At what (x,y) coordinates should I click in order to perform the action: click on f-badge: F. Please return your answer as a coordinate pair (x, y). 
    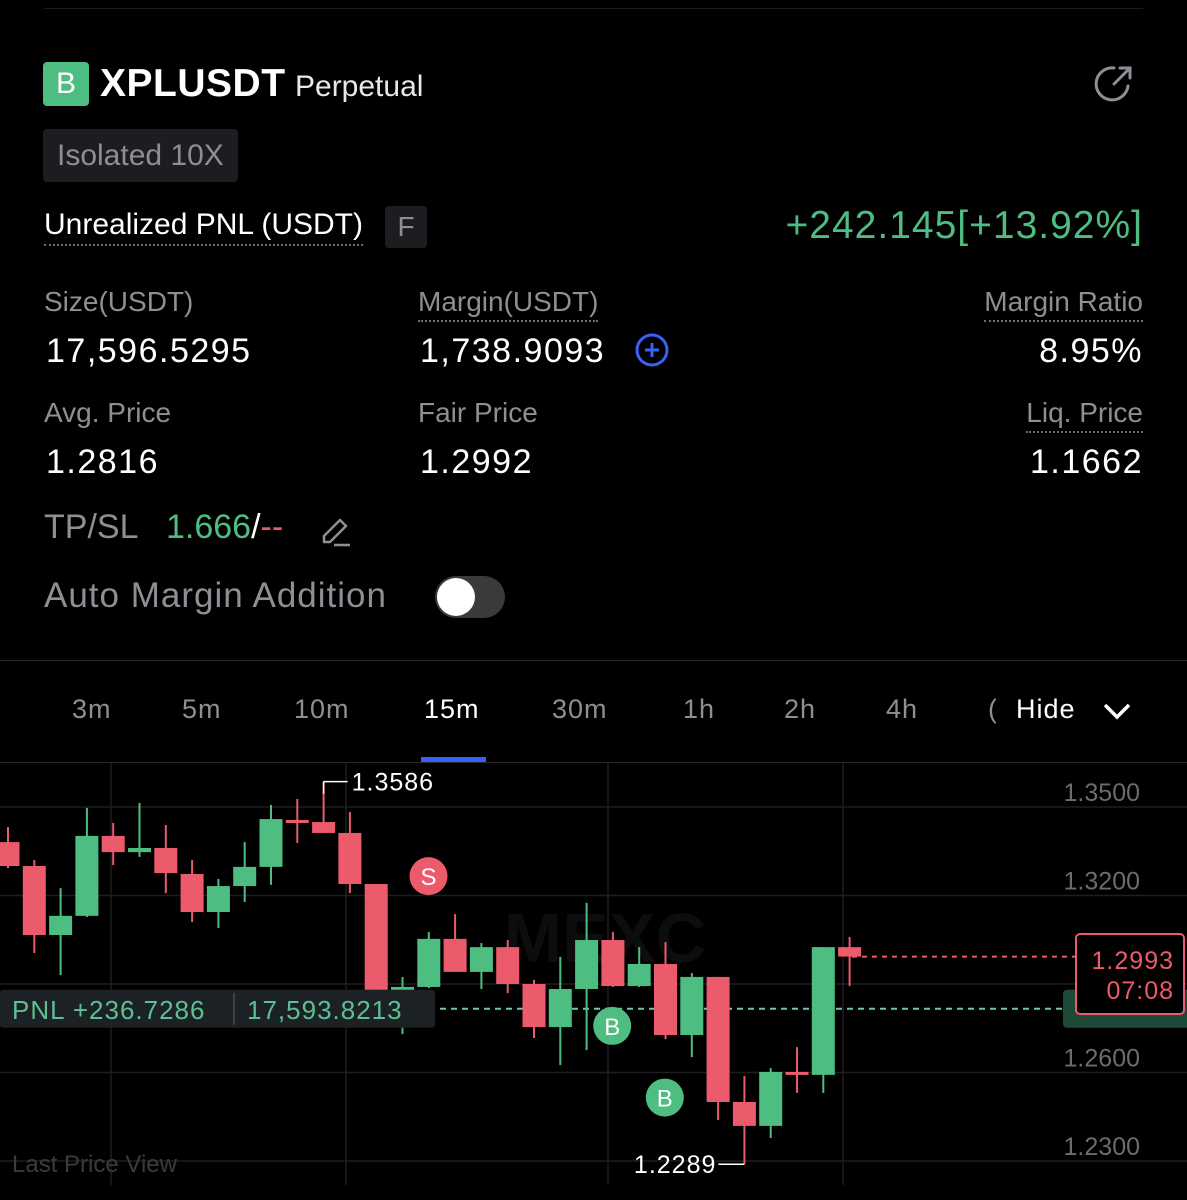
    Looking at the image, I should click on (406, 227).